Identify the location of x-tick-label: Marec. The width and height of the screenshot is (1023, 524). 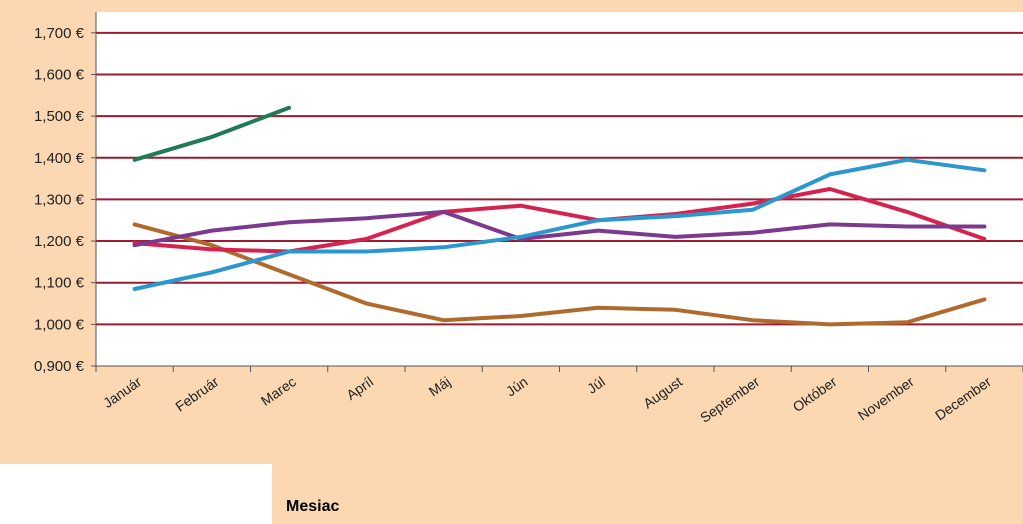
(278, 390).